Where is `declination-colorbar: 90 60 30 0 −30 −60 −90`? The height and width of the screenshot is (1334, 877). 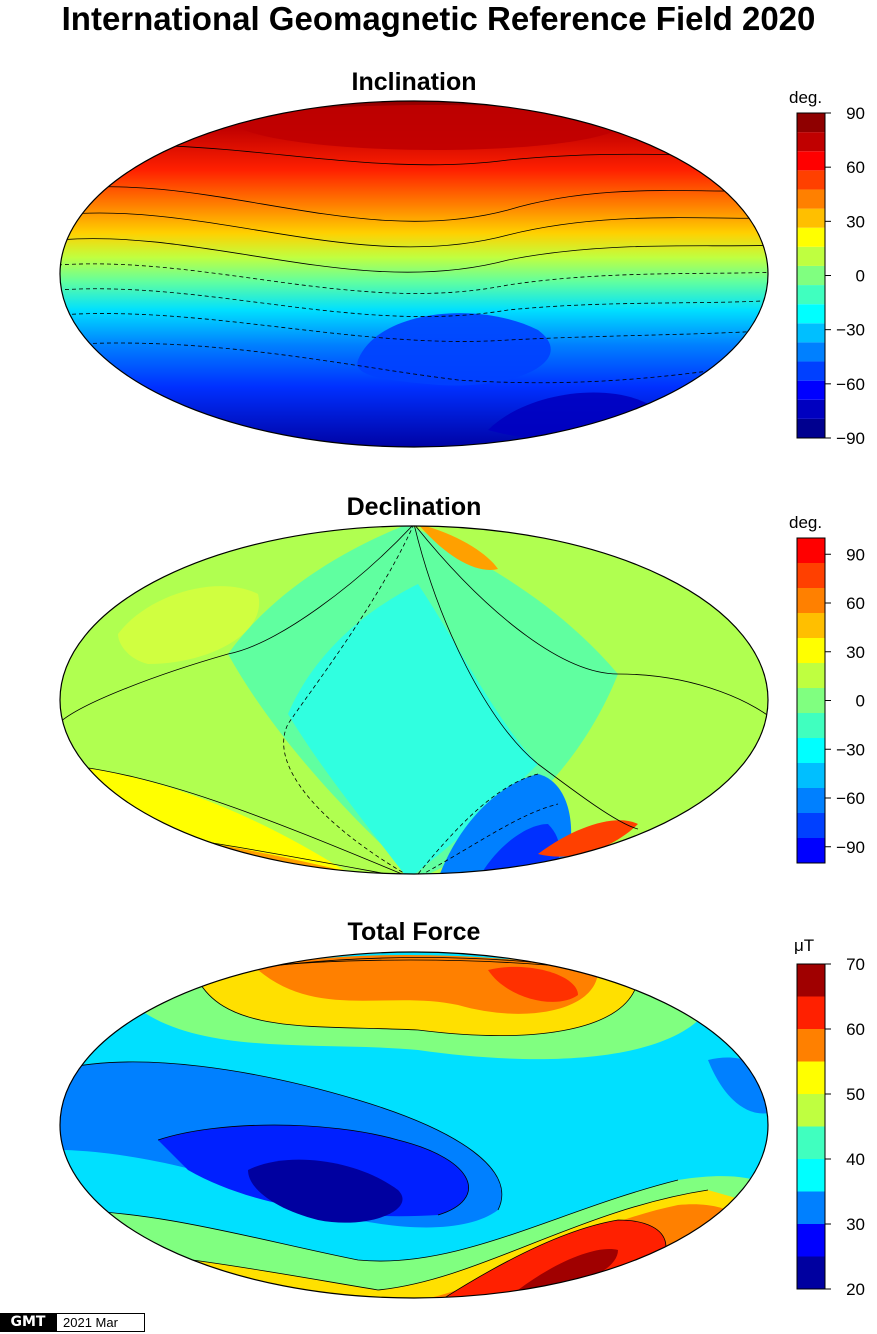 declination-colorbar: 90 60 30 0 −30 −60 −90 is located at coordinates (830, 700).